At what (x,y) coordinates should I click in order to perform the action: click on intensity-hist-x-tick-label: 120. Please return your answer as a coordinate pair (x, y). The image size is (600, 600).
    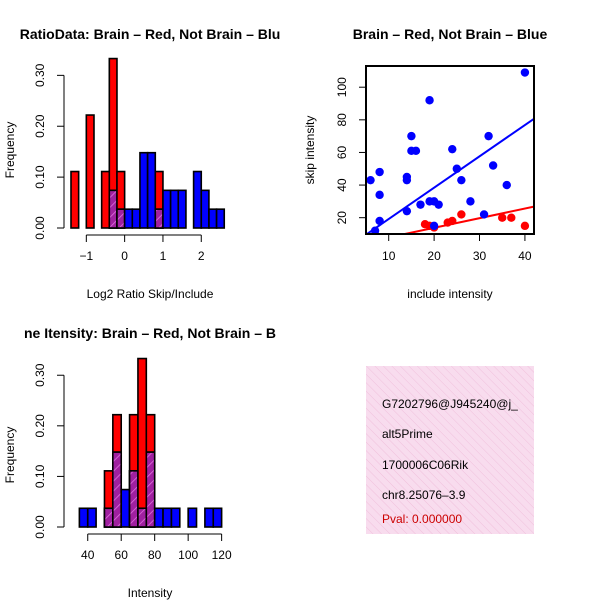
    Looking at the image, I should click on (222, 555).